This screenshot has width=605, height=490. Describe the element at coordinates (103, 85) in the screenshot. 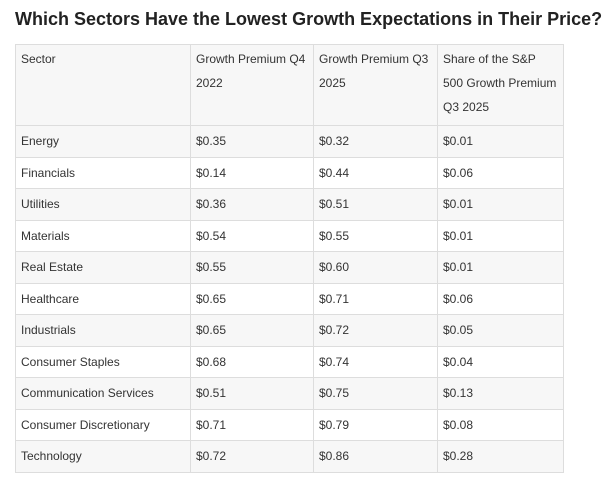

I see `column-header-sector: Sector` at that location.